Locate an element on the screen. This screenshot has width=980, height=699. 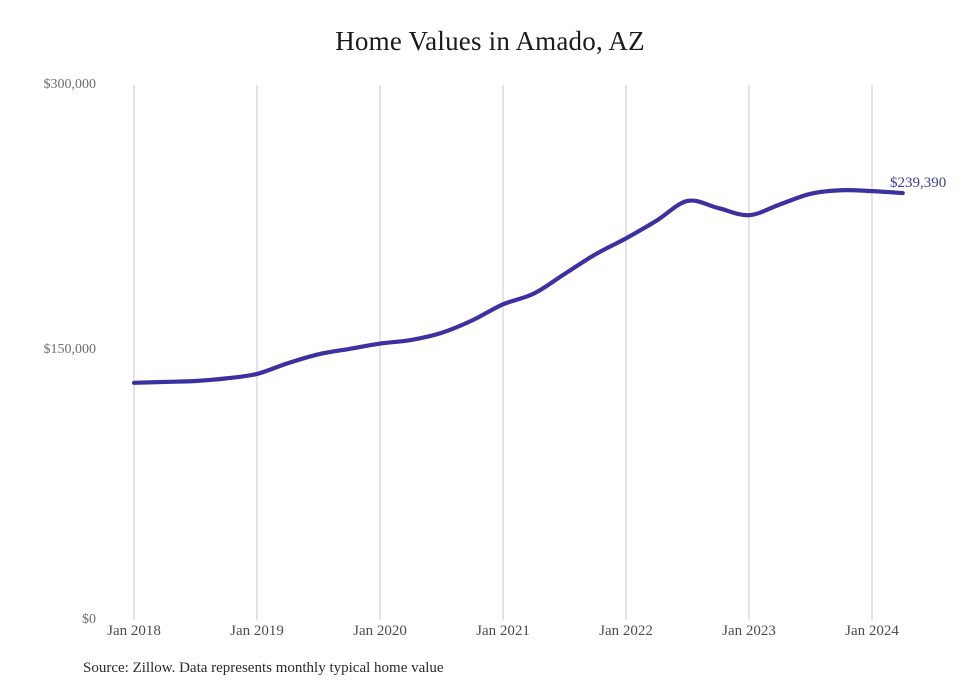
x-tick-label-jan-2022: Jan 2022 is located at coordinates (626, 631).